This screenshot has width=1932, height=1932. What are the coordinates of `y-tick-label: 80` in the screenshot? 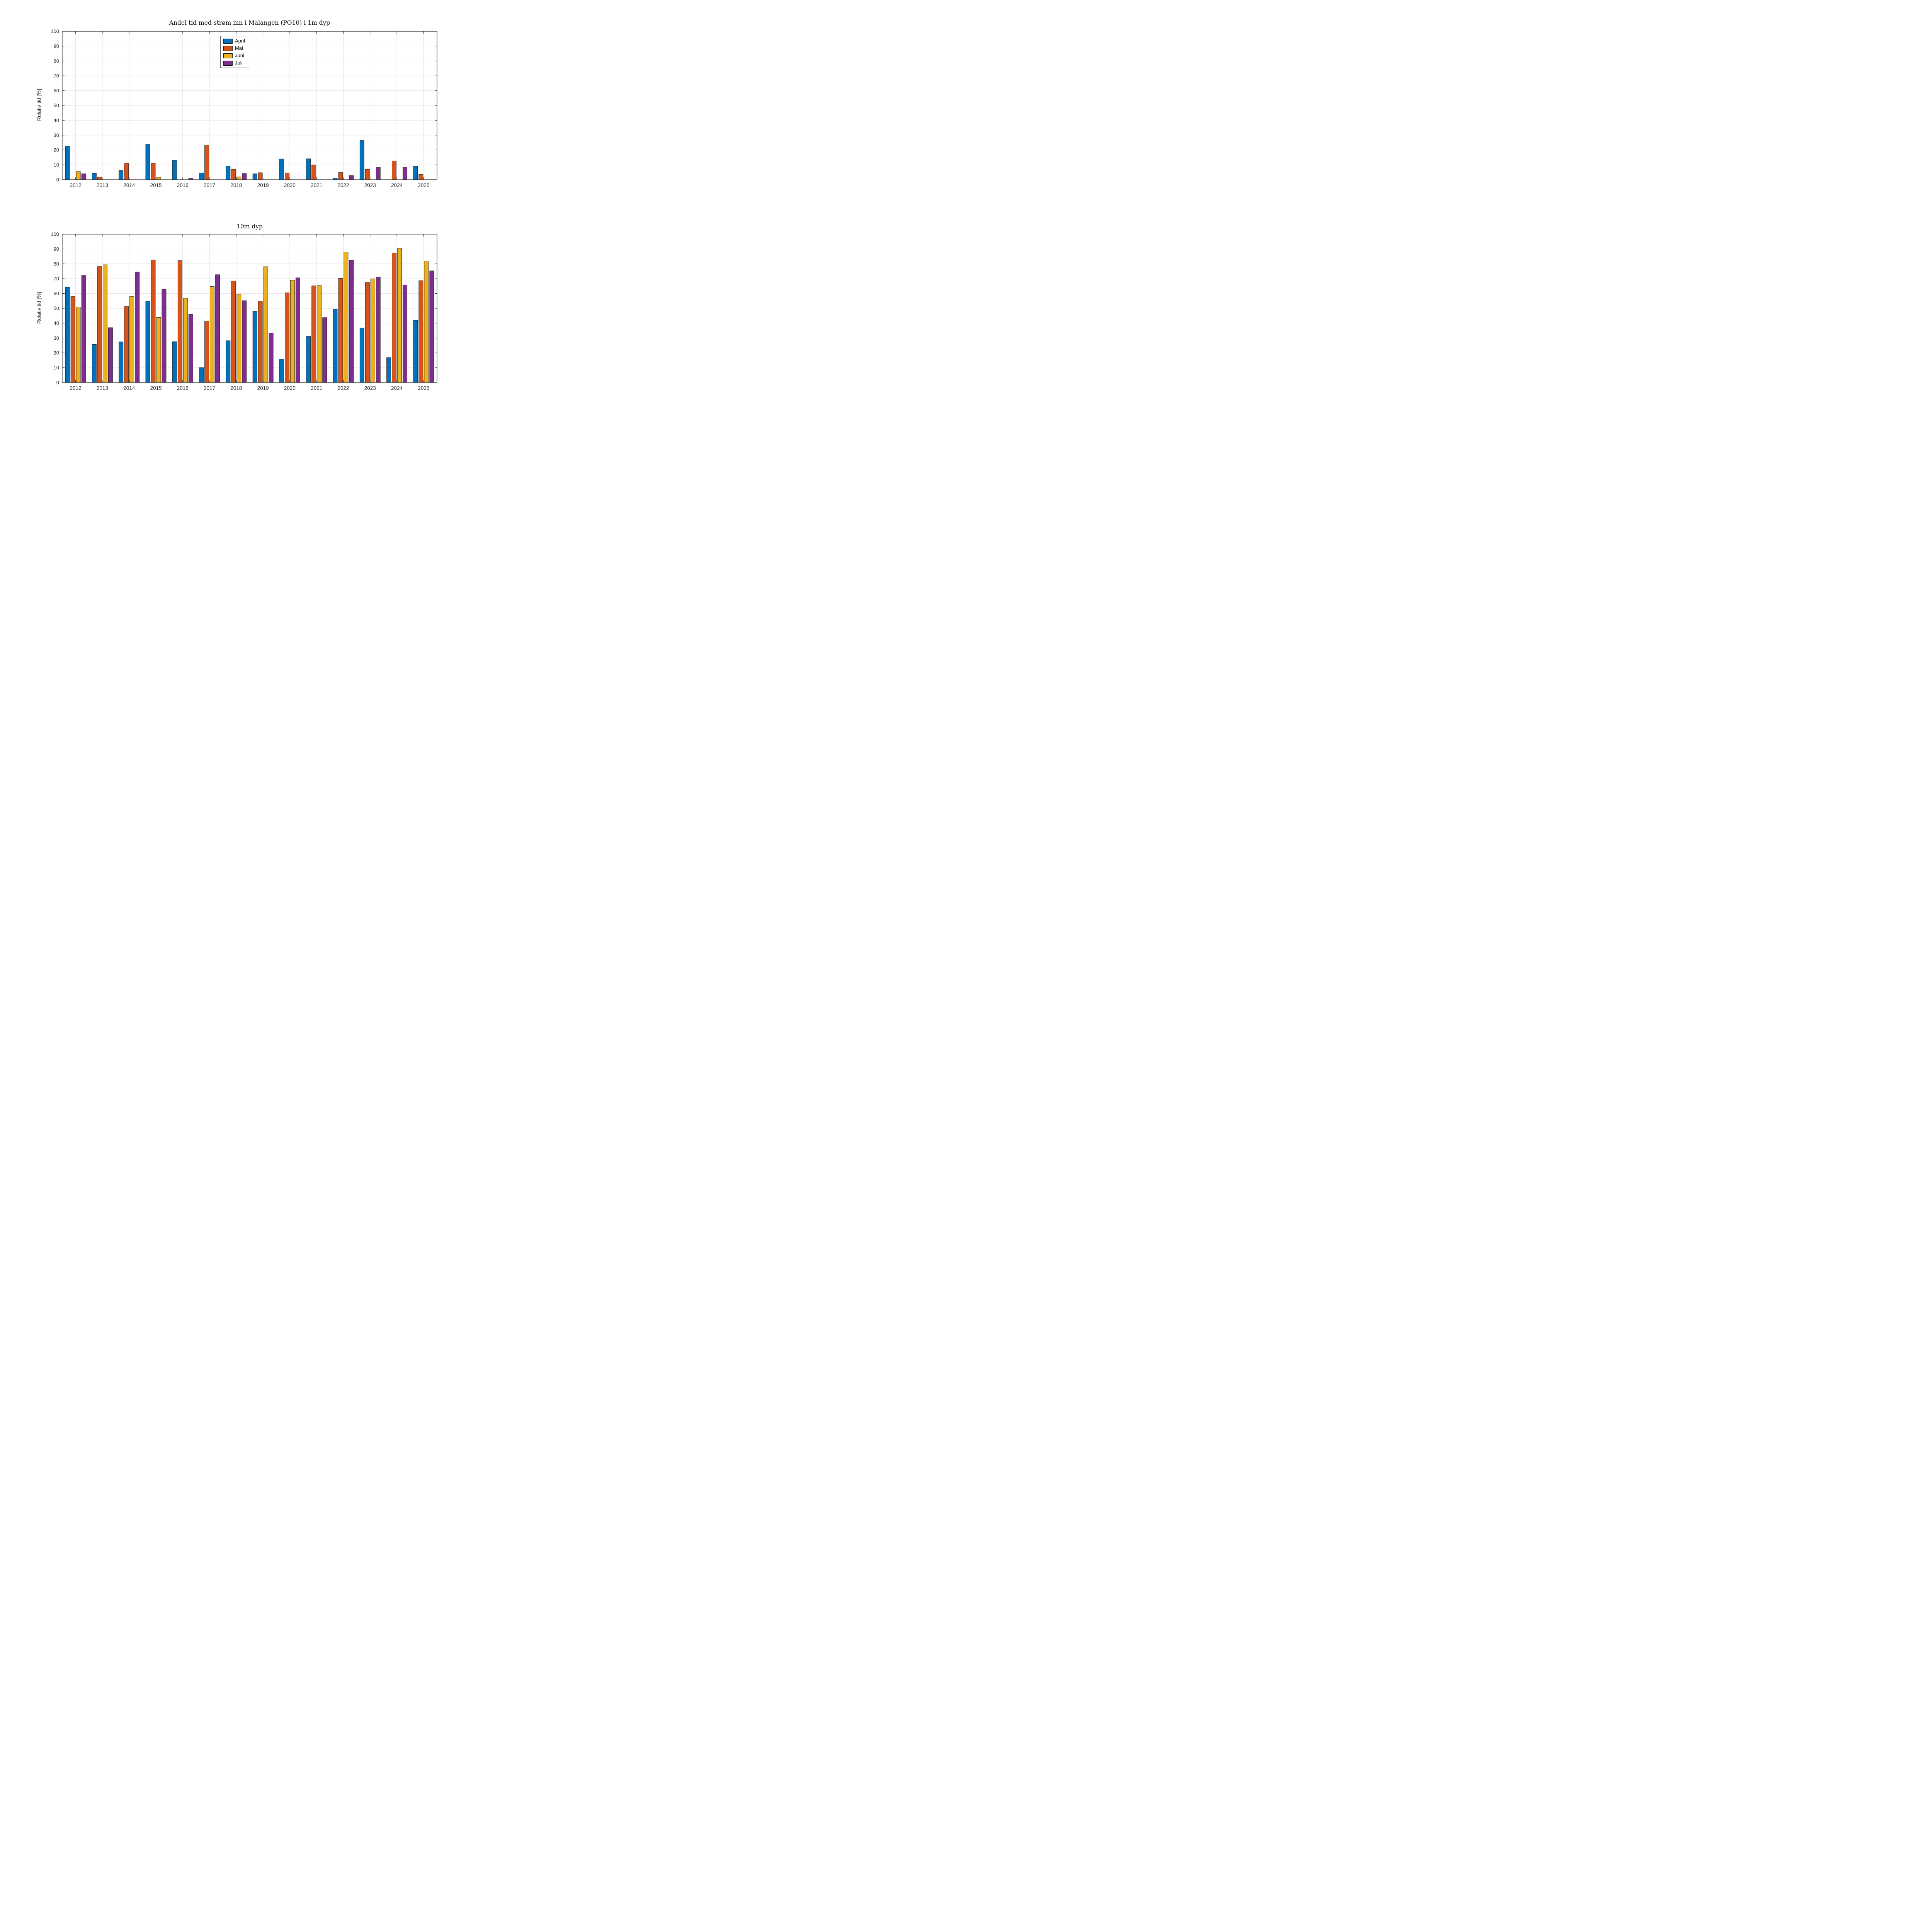 It's located at (57, 61).